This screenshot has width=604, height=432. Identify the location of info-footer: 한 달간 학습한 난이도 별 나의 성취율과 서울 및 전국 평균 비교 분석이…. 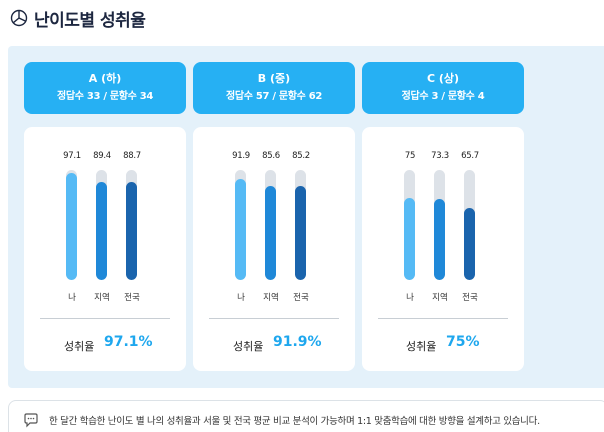
(306, 416).